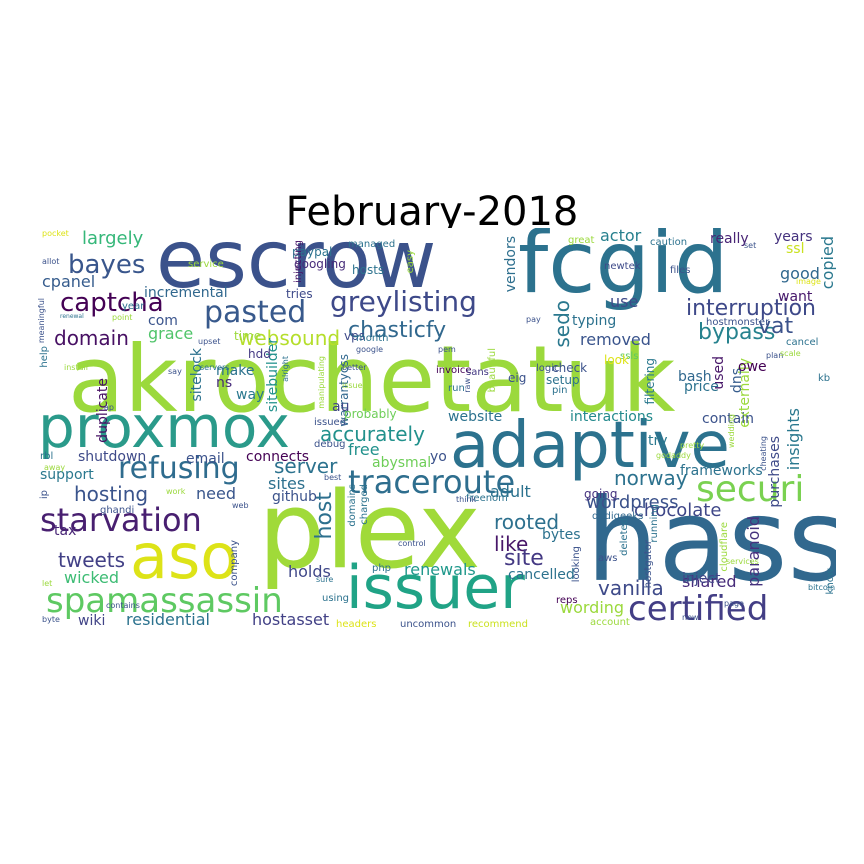 The image size is (864, 864). What do you see at coordinates (432, 212) in the screenshot?
I see `chart-title: February-2018` at bounding box center [432, 212].